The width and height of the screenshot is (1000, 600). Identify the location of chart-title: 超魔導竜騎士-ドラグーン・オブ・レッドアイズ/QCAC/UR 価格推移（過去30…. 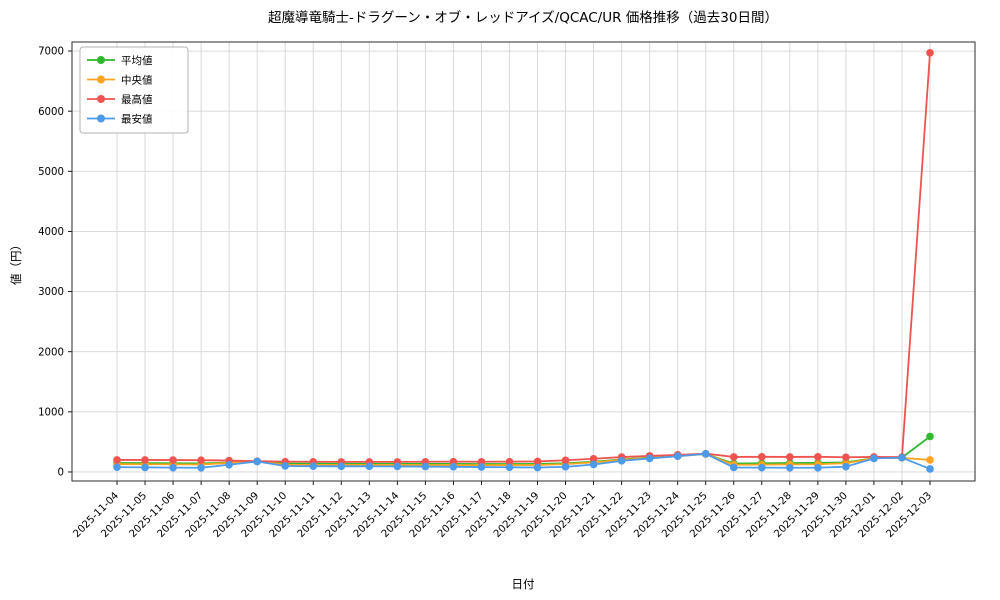
(523, 17).